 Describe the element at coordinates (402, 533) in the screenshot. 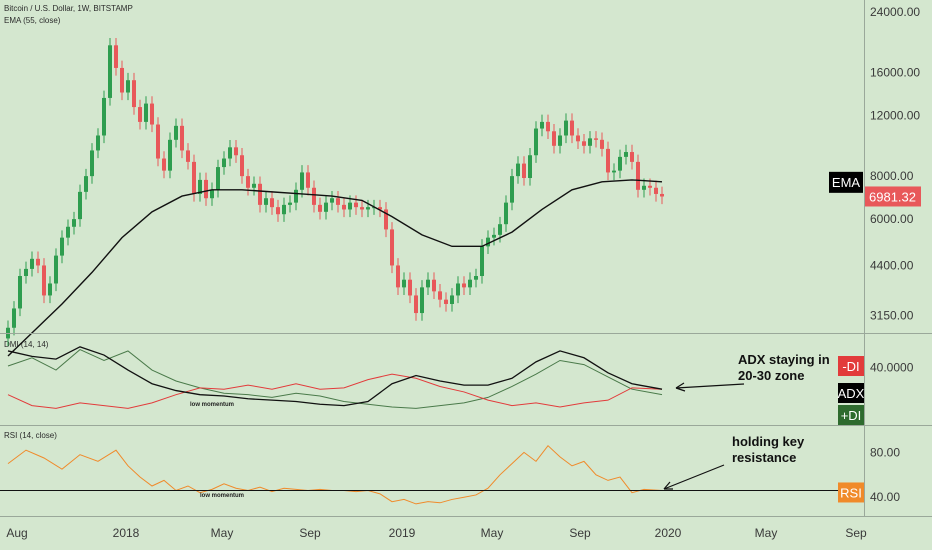

I see `time-tick-label: 2019` at that location.